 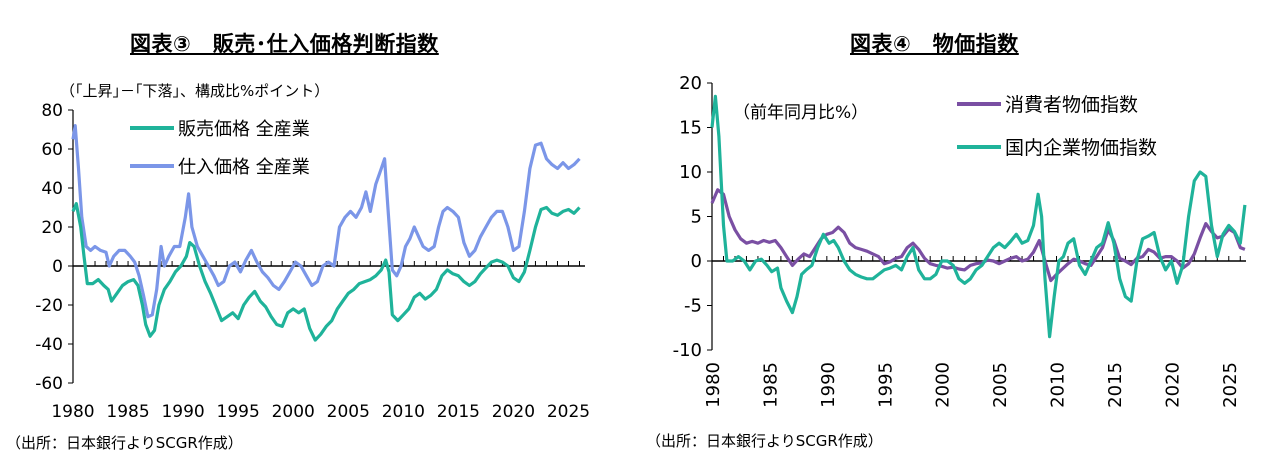 What do you see at coordinates (49, 384) in the screenshot?
I see `y-tick-label: -60` at bounding box center [49, 384].